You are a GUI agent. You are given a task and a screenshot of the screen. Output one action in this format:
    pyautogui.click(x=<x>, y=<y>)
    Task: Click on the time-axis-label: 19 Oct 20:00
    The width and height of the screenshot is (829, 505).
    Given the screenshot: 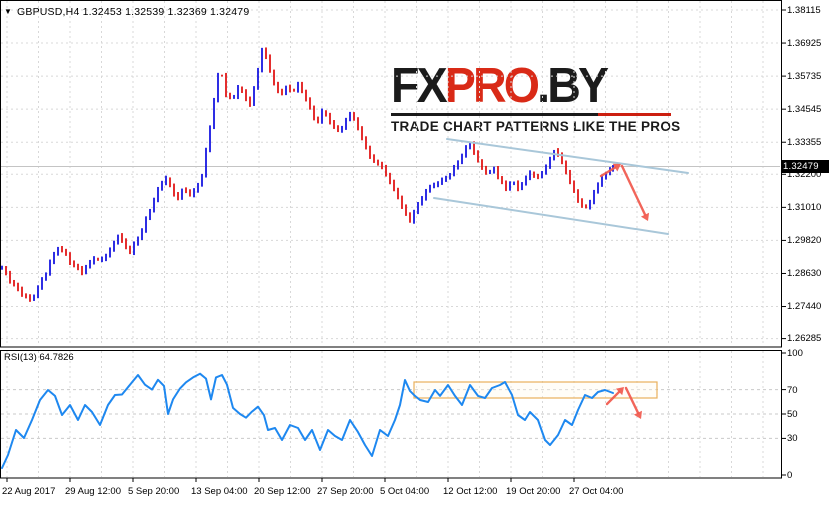 What is the action you would take?
    pyautogui.click(x=533, y=491)
    